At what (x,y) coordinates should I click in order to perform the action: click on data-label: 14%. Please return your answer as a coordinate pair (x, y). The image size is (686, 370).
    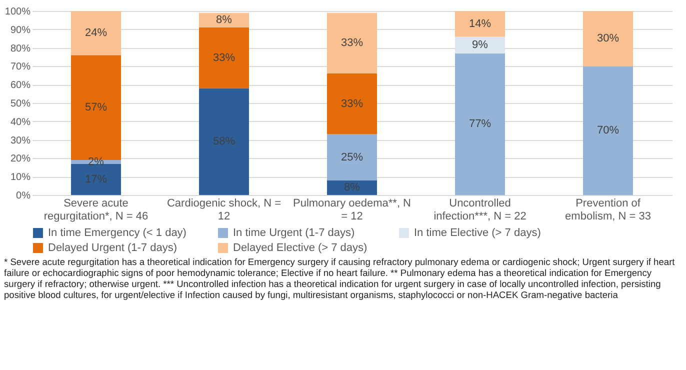
    Looking at the image, I should click on (480, 24).